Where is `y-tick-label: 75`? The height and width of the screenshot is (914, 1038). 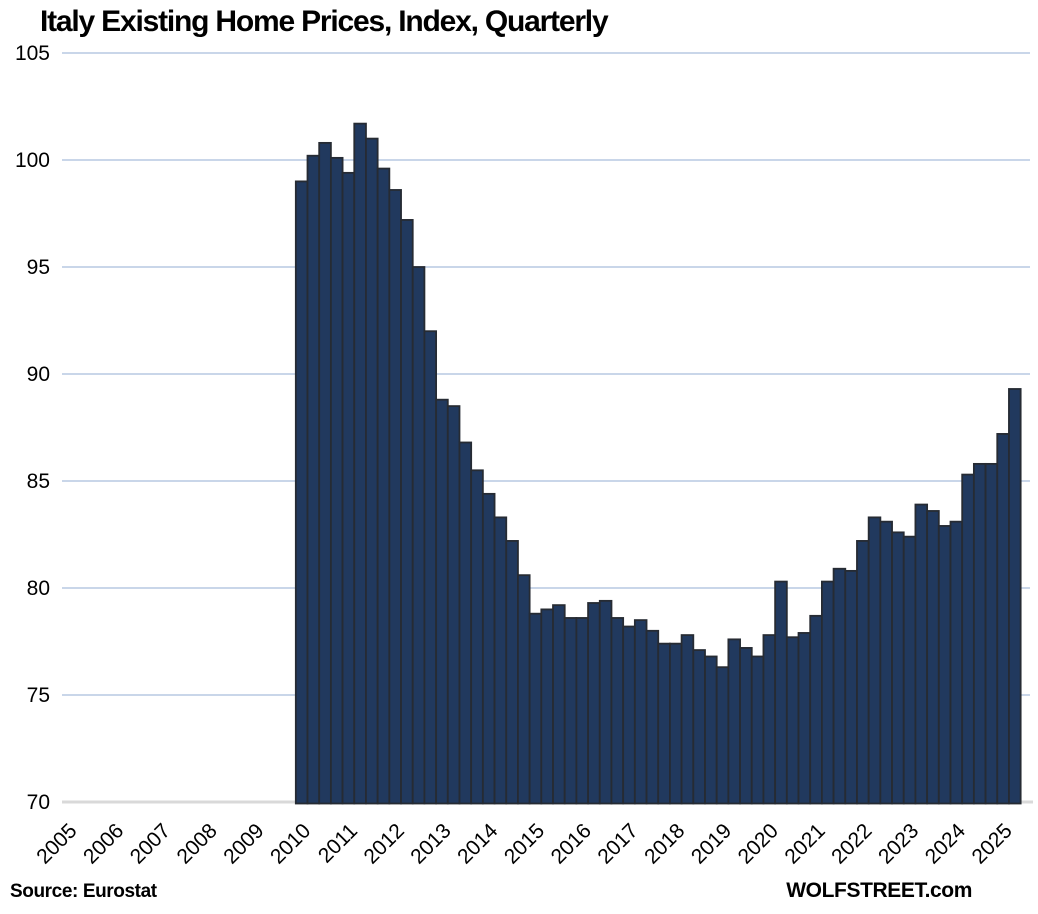 y-tick-label: 75 is located at coordinates (38, 695).